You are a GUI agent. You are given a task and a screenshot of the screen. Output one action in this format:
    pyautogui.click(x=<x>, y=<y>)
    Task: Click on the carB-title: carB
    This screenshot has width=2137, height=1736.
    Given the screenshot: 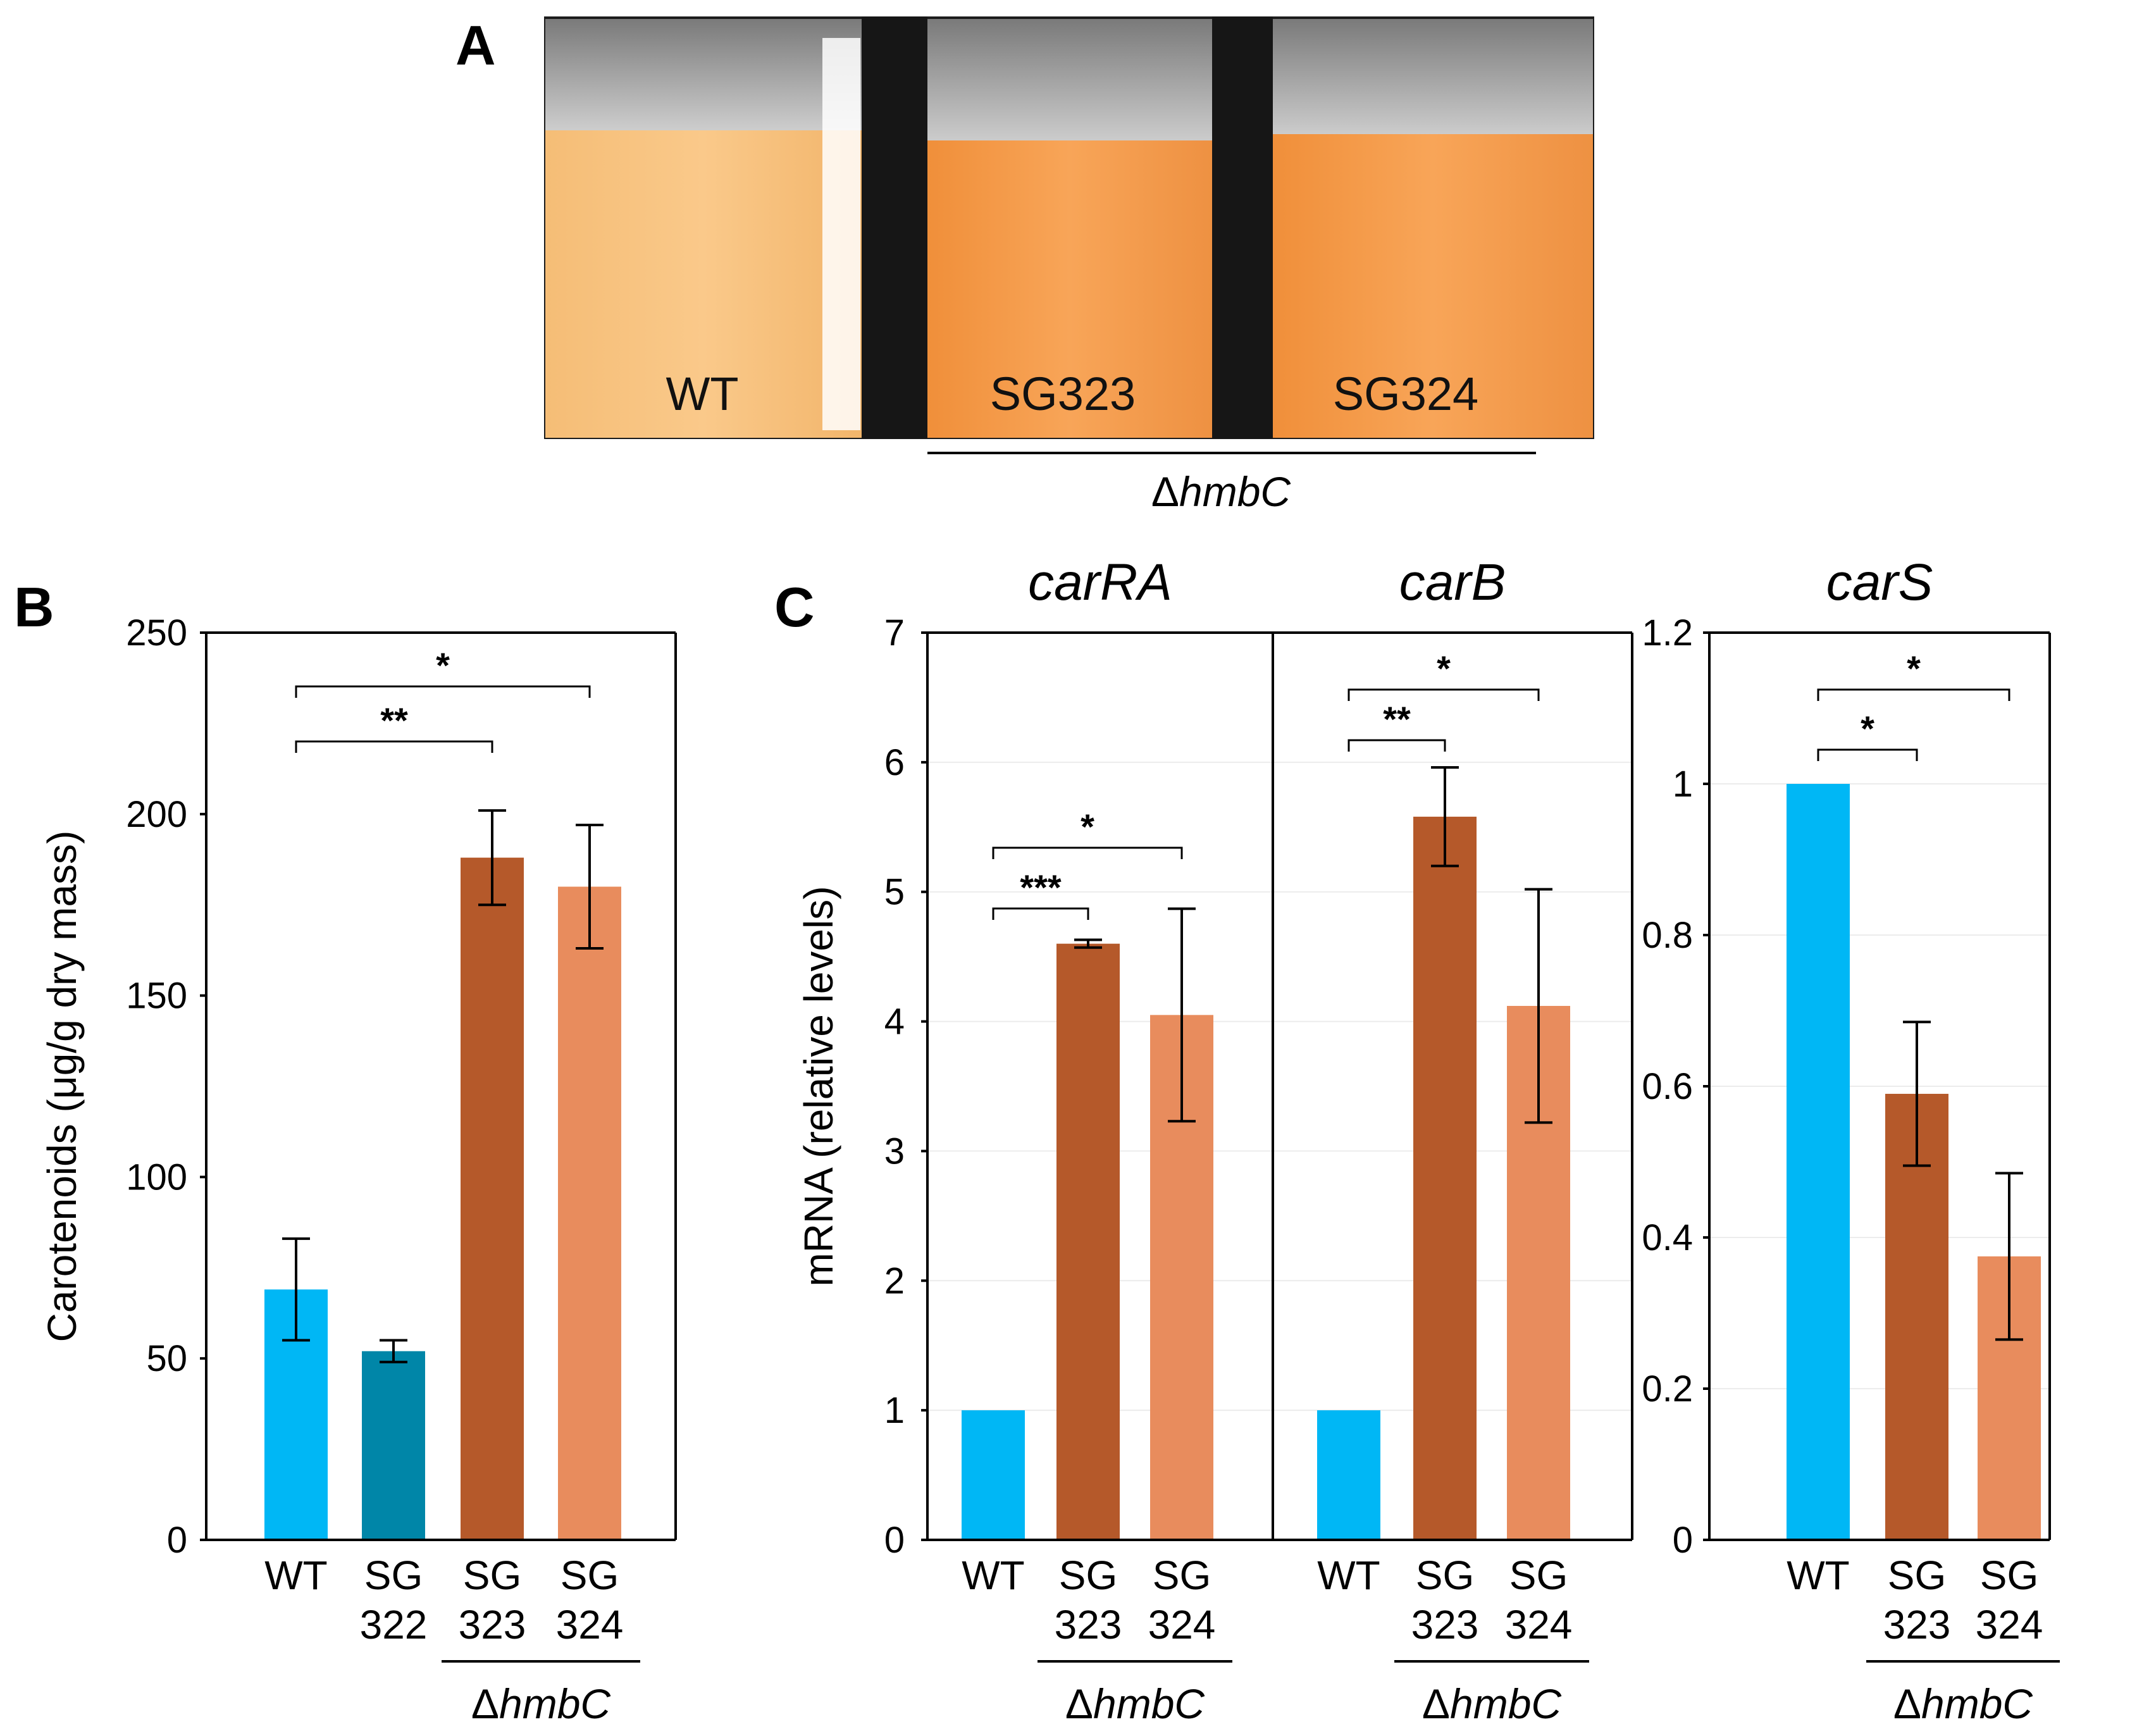 What is the action you would take?
    pyautogui.click(x=1453, y=582)
    